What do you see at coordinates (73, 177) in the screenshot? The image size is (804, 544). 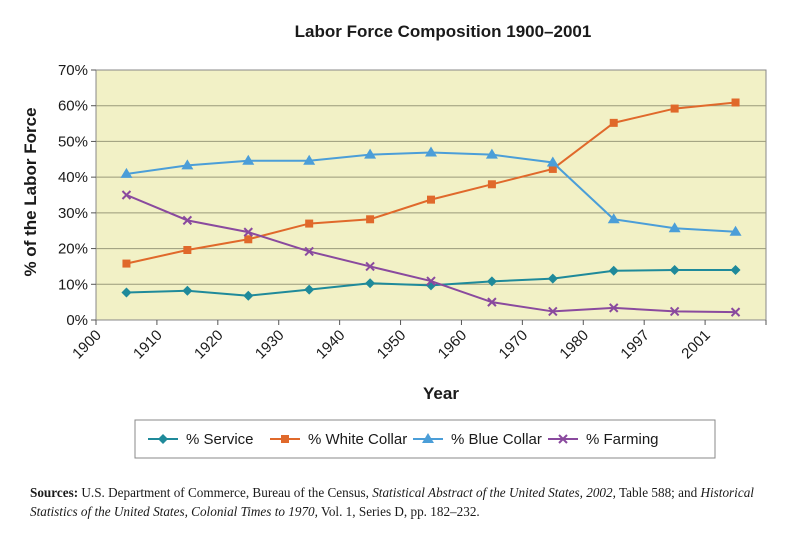 I see `y-tick-label: 40%` at bounding box center [73, 177].